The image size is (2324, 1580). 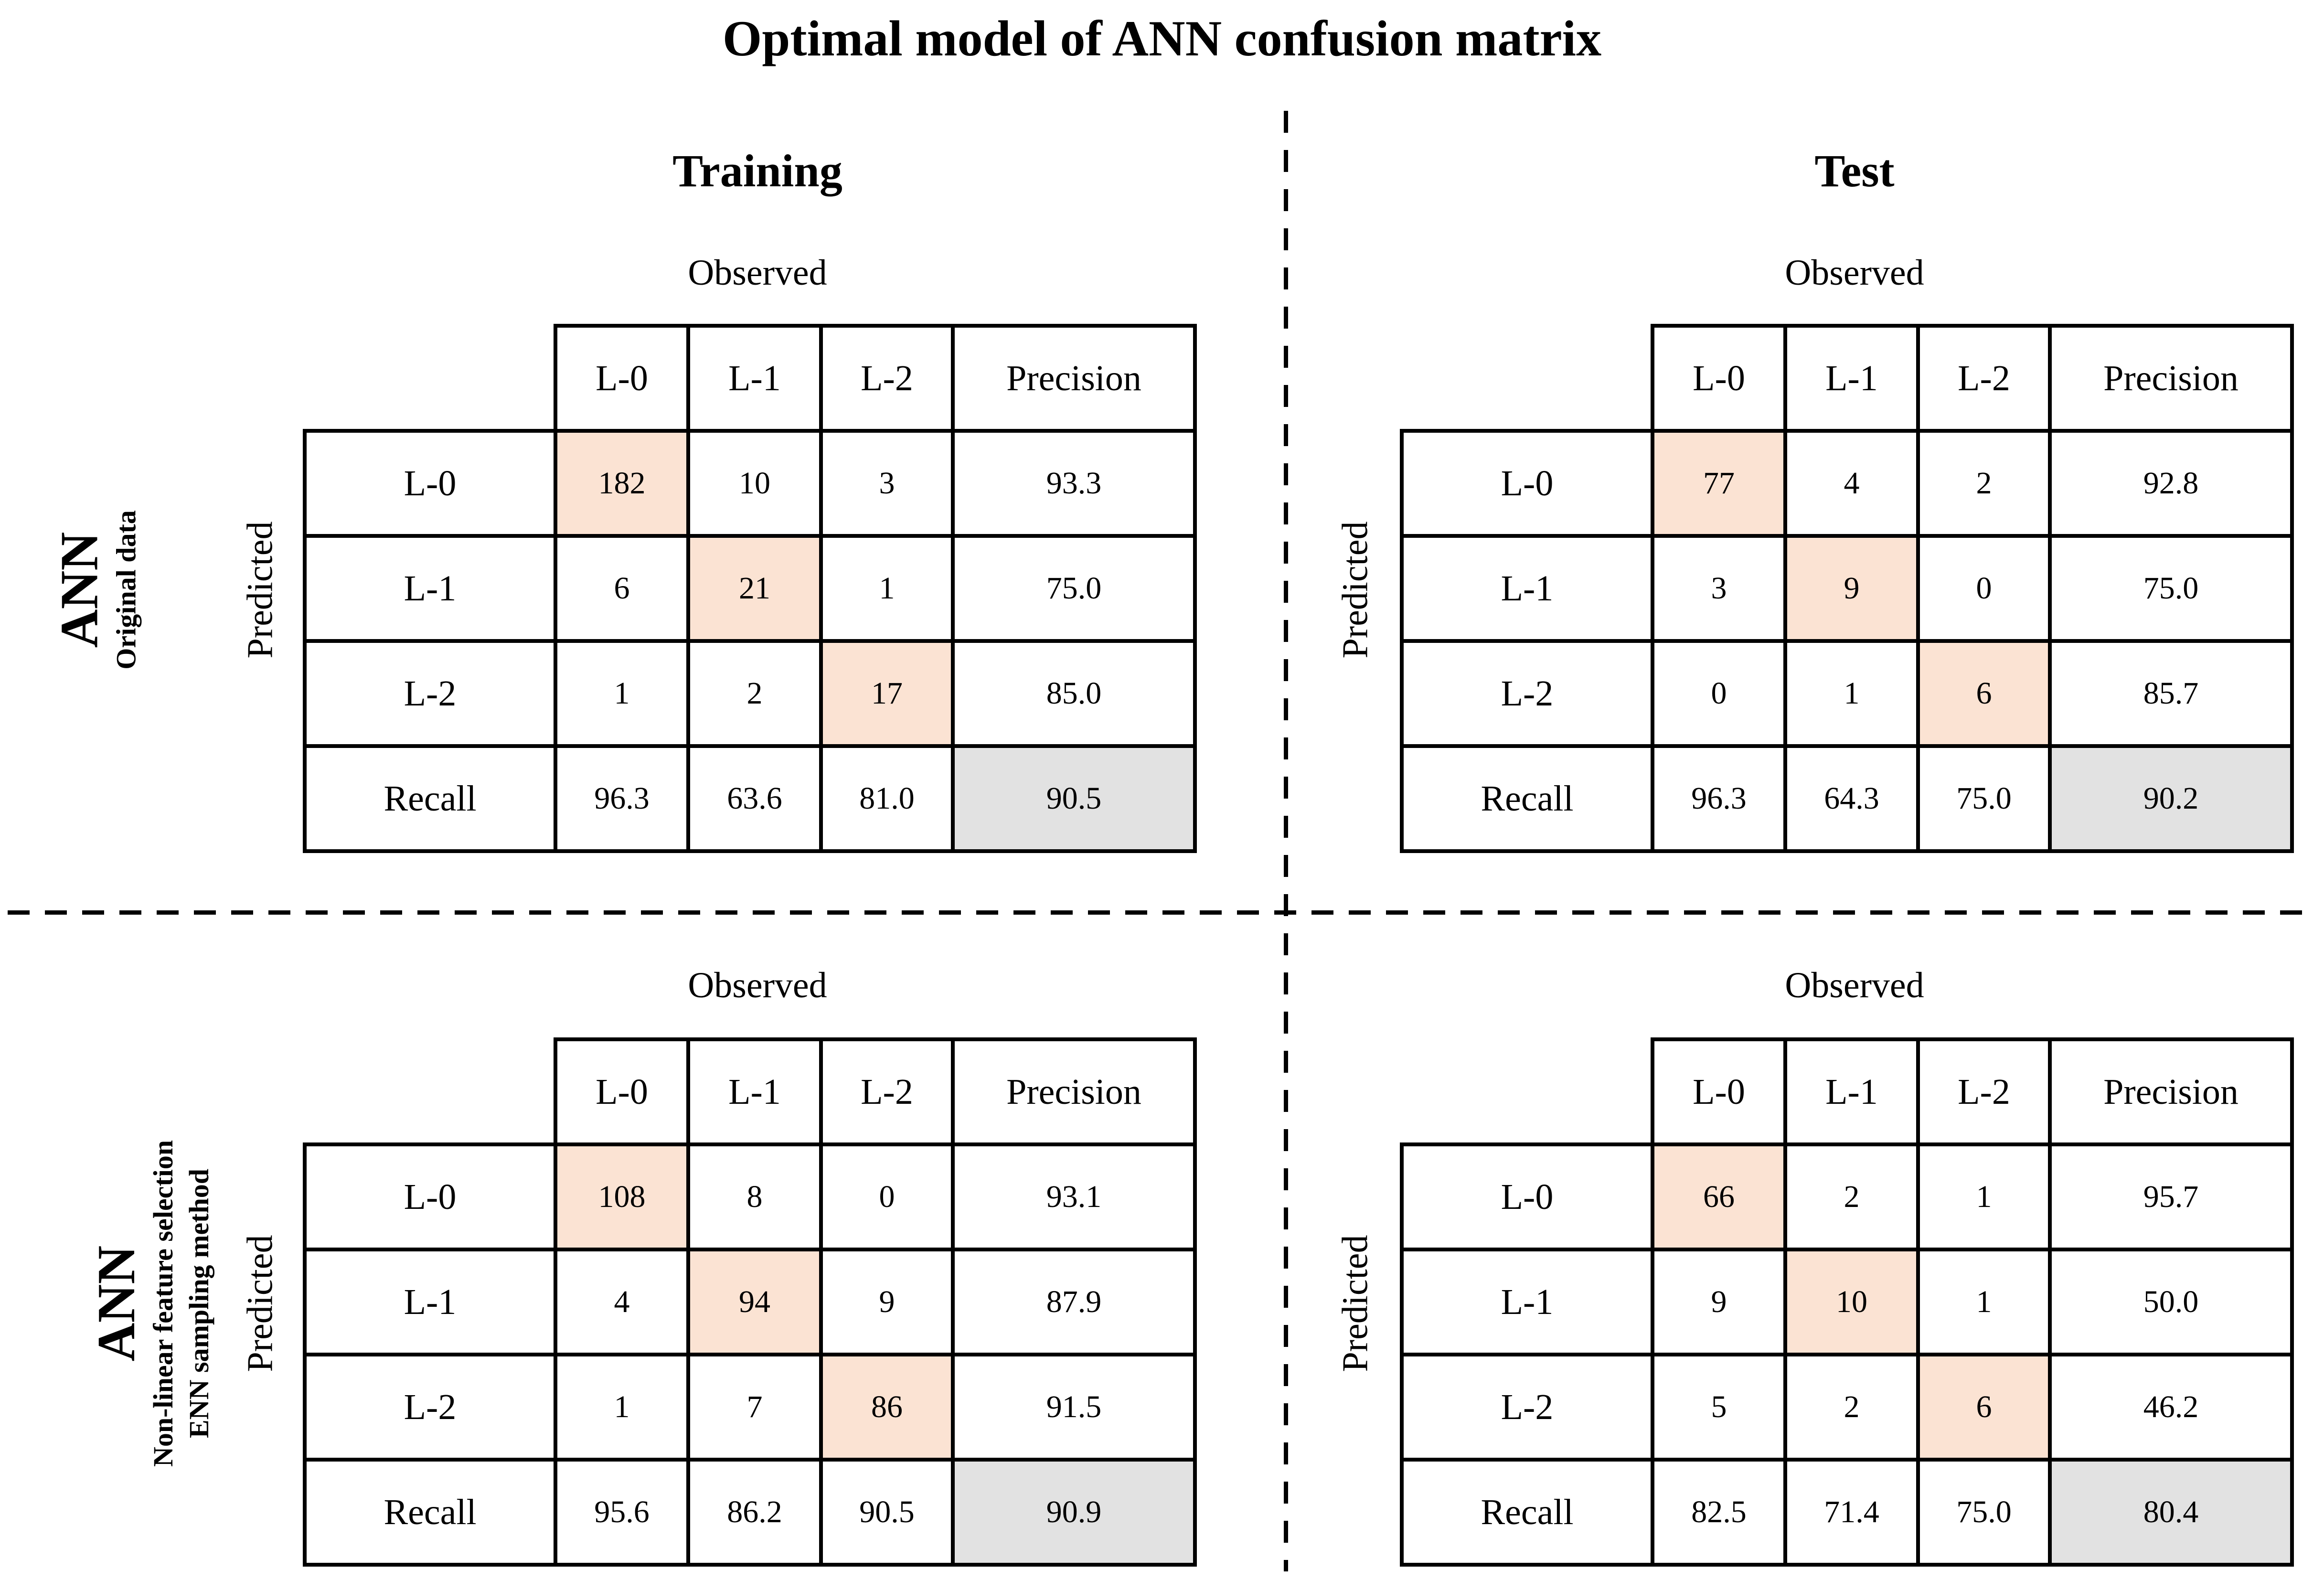 What do you see at coordinates (754, 1302) in the screenshot?
I see `diagonal-value-cell: 94` at bounding box center [754, 1302].